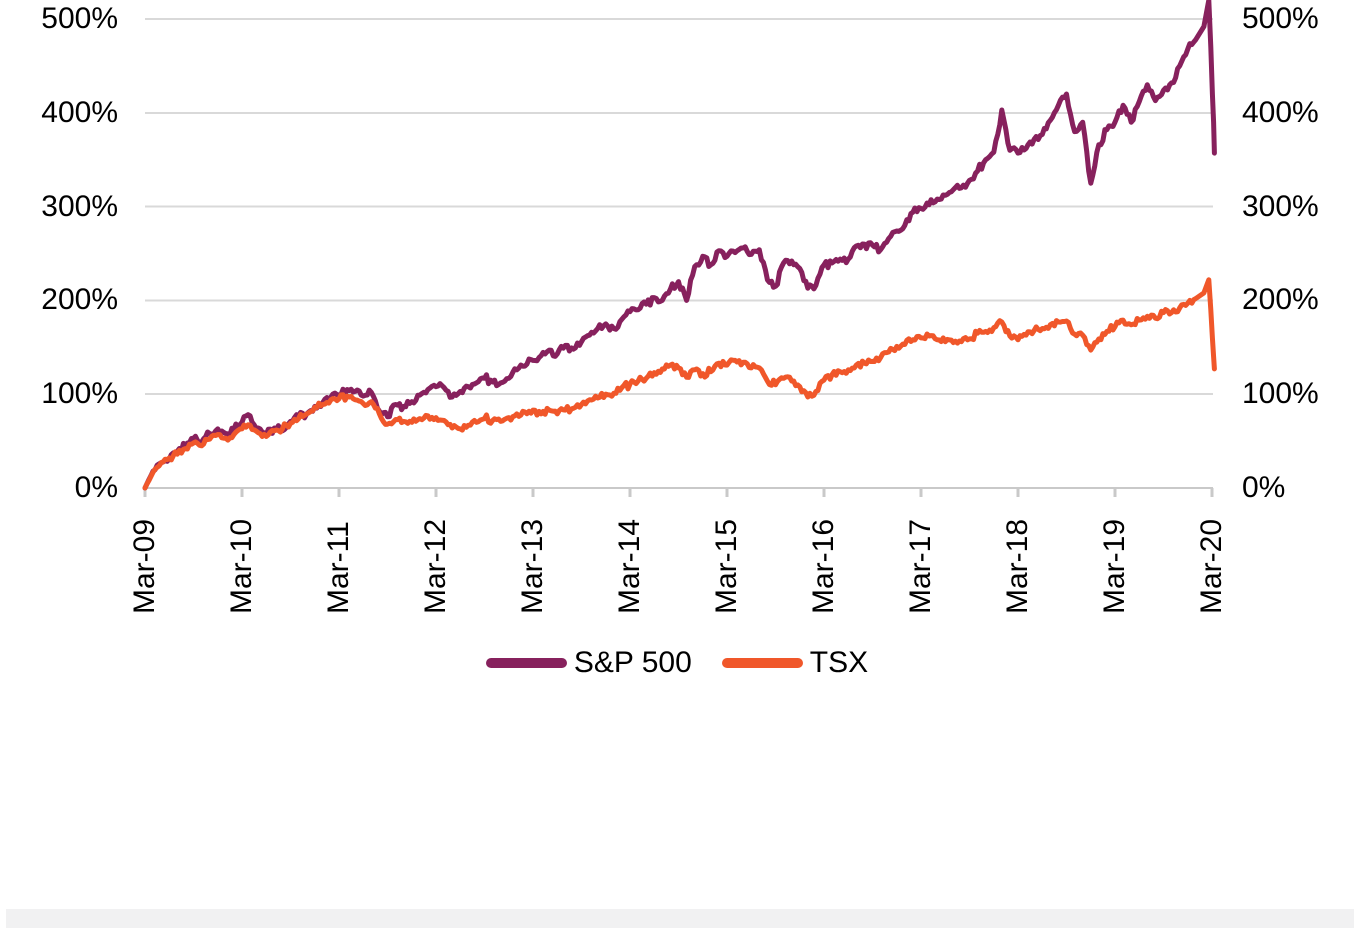 The width and height of the screenshot is (1354, 928). What do you see at coordinates (1280, 206) in the screenshot?
I see `y-tick-label-right: 300%` at bounding box center [1280, 206].